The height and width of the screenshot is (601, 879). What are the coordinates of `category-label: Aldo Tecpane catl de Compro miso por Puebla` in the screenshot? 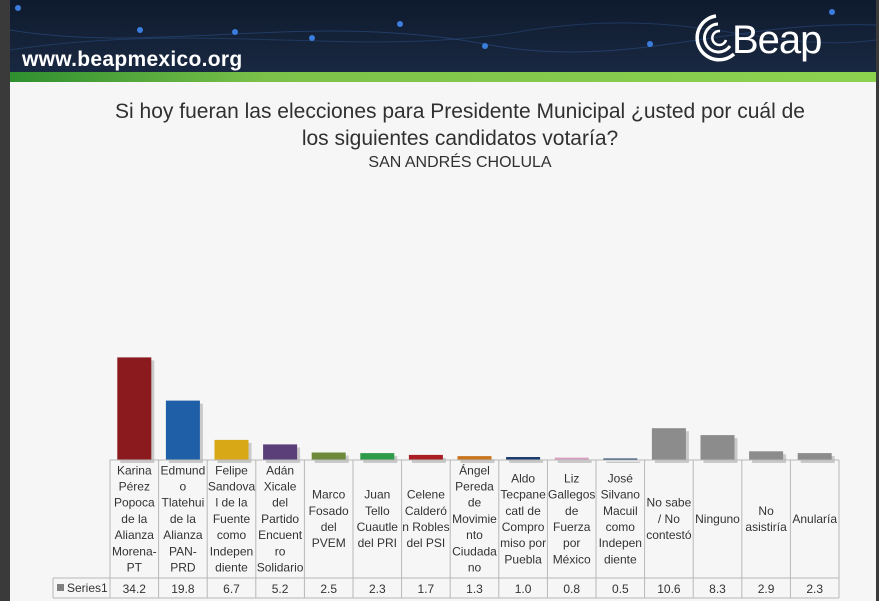 It's located at (523, 518).